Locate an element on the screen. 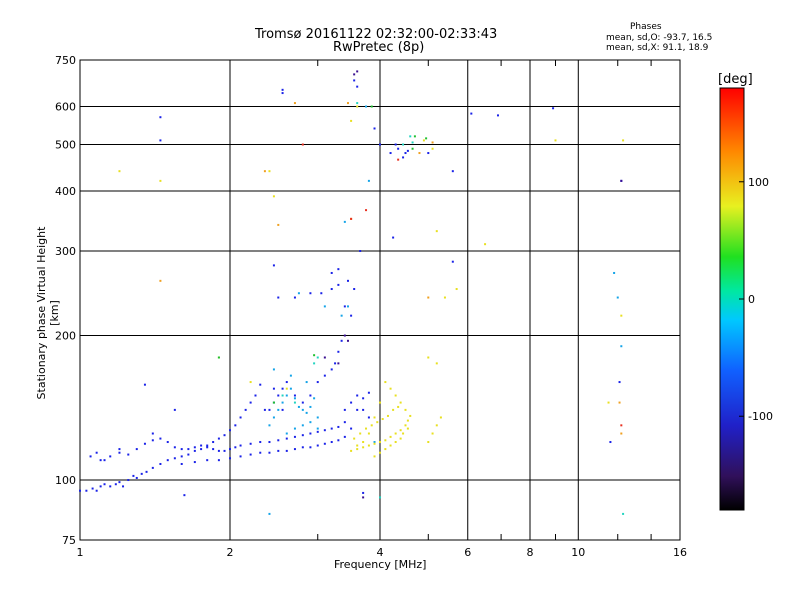 The width and height of the screenshot is (800, 600). phases-x-mode: mean, sd,X: 91.1, 18.9 is located at coordinates (657, 48).